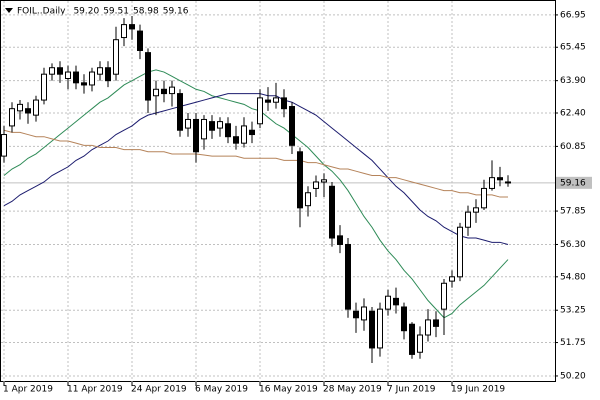 This screenshot has height=400, width=600. What do you see at coordinates (41, 12) in the screenshot?
I see `chart-title: FOIL..Daily` at bounding box center [41, 12].